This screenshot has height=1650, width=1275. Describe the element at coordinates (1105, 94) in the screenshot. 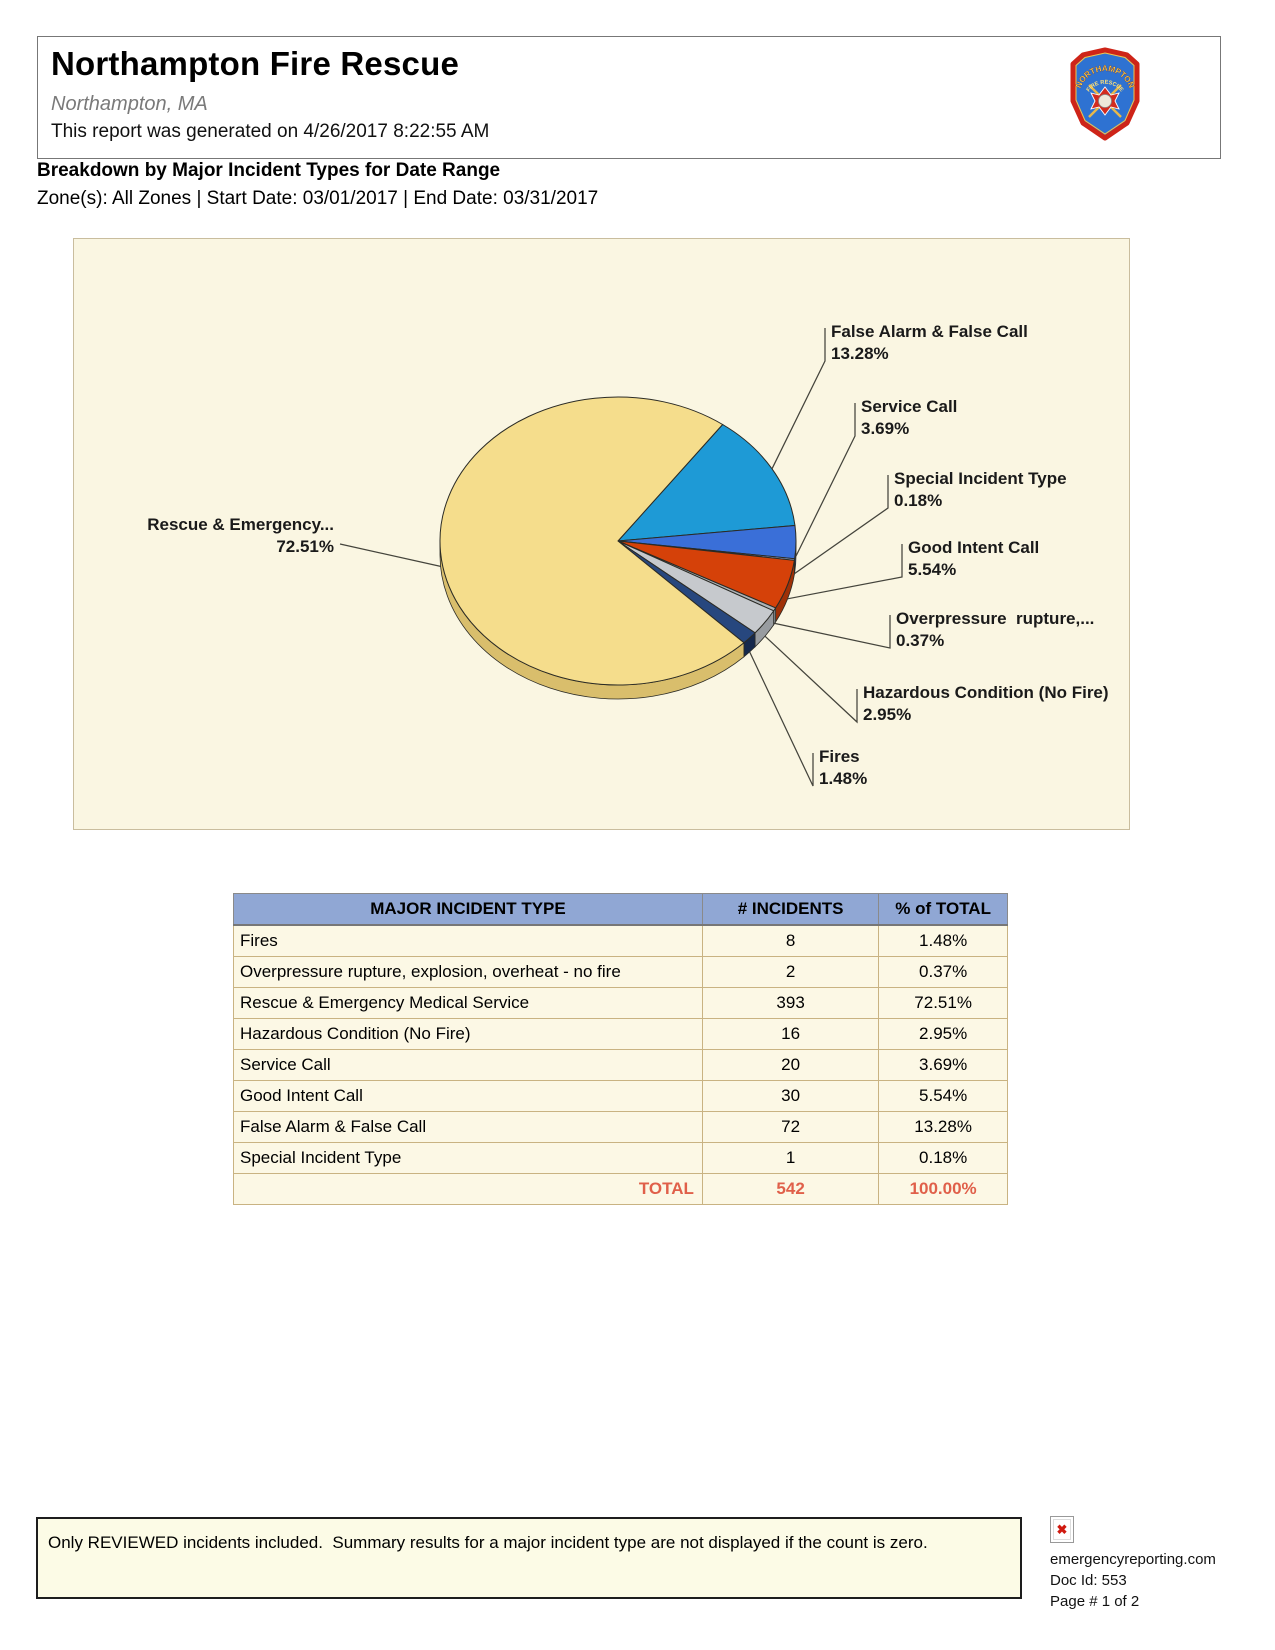

I see `fire-department-badge-icon: NORTHAMPTON FIRE RESCUE` at that location.